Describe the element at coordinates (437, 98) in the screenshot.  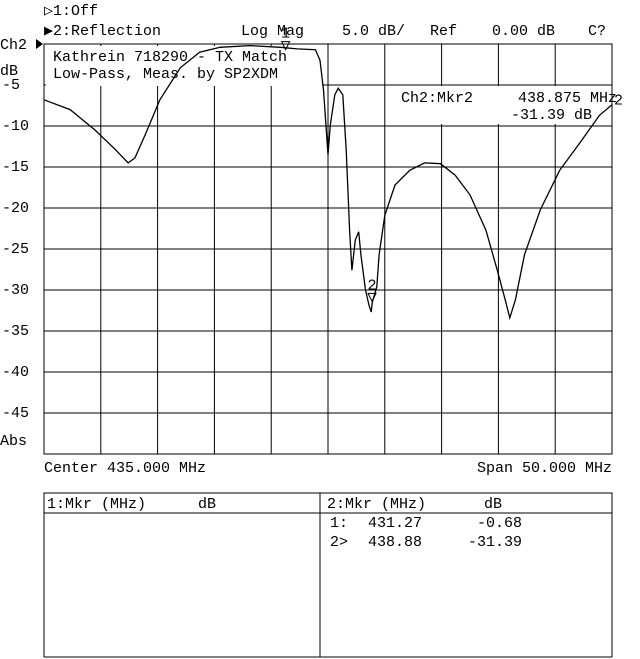
I see `annotation: Ch2:Mkr2` at that location.